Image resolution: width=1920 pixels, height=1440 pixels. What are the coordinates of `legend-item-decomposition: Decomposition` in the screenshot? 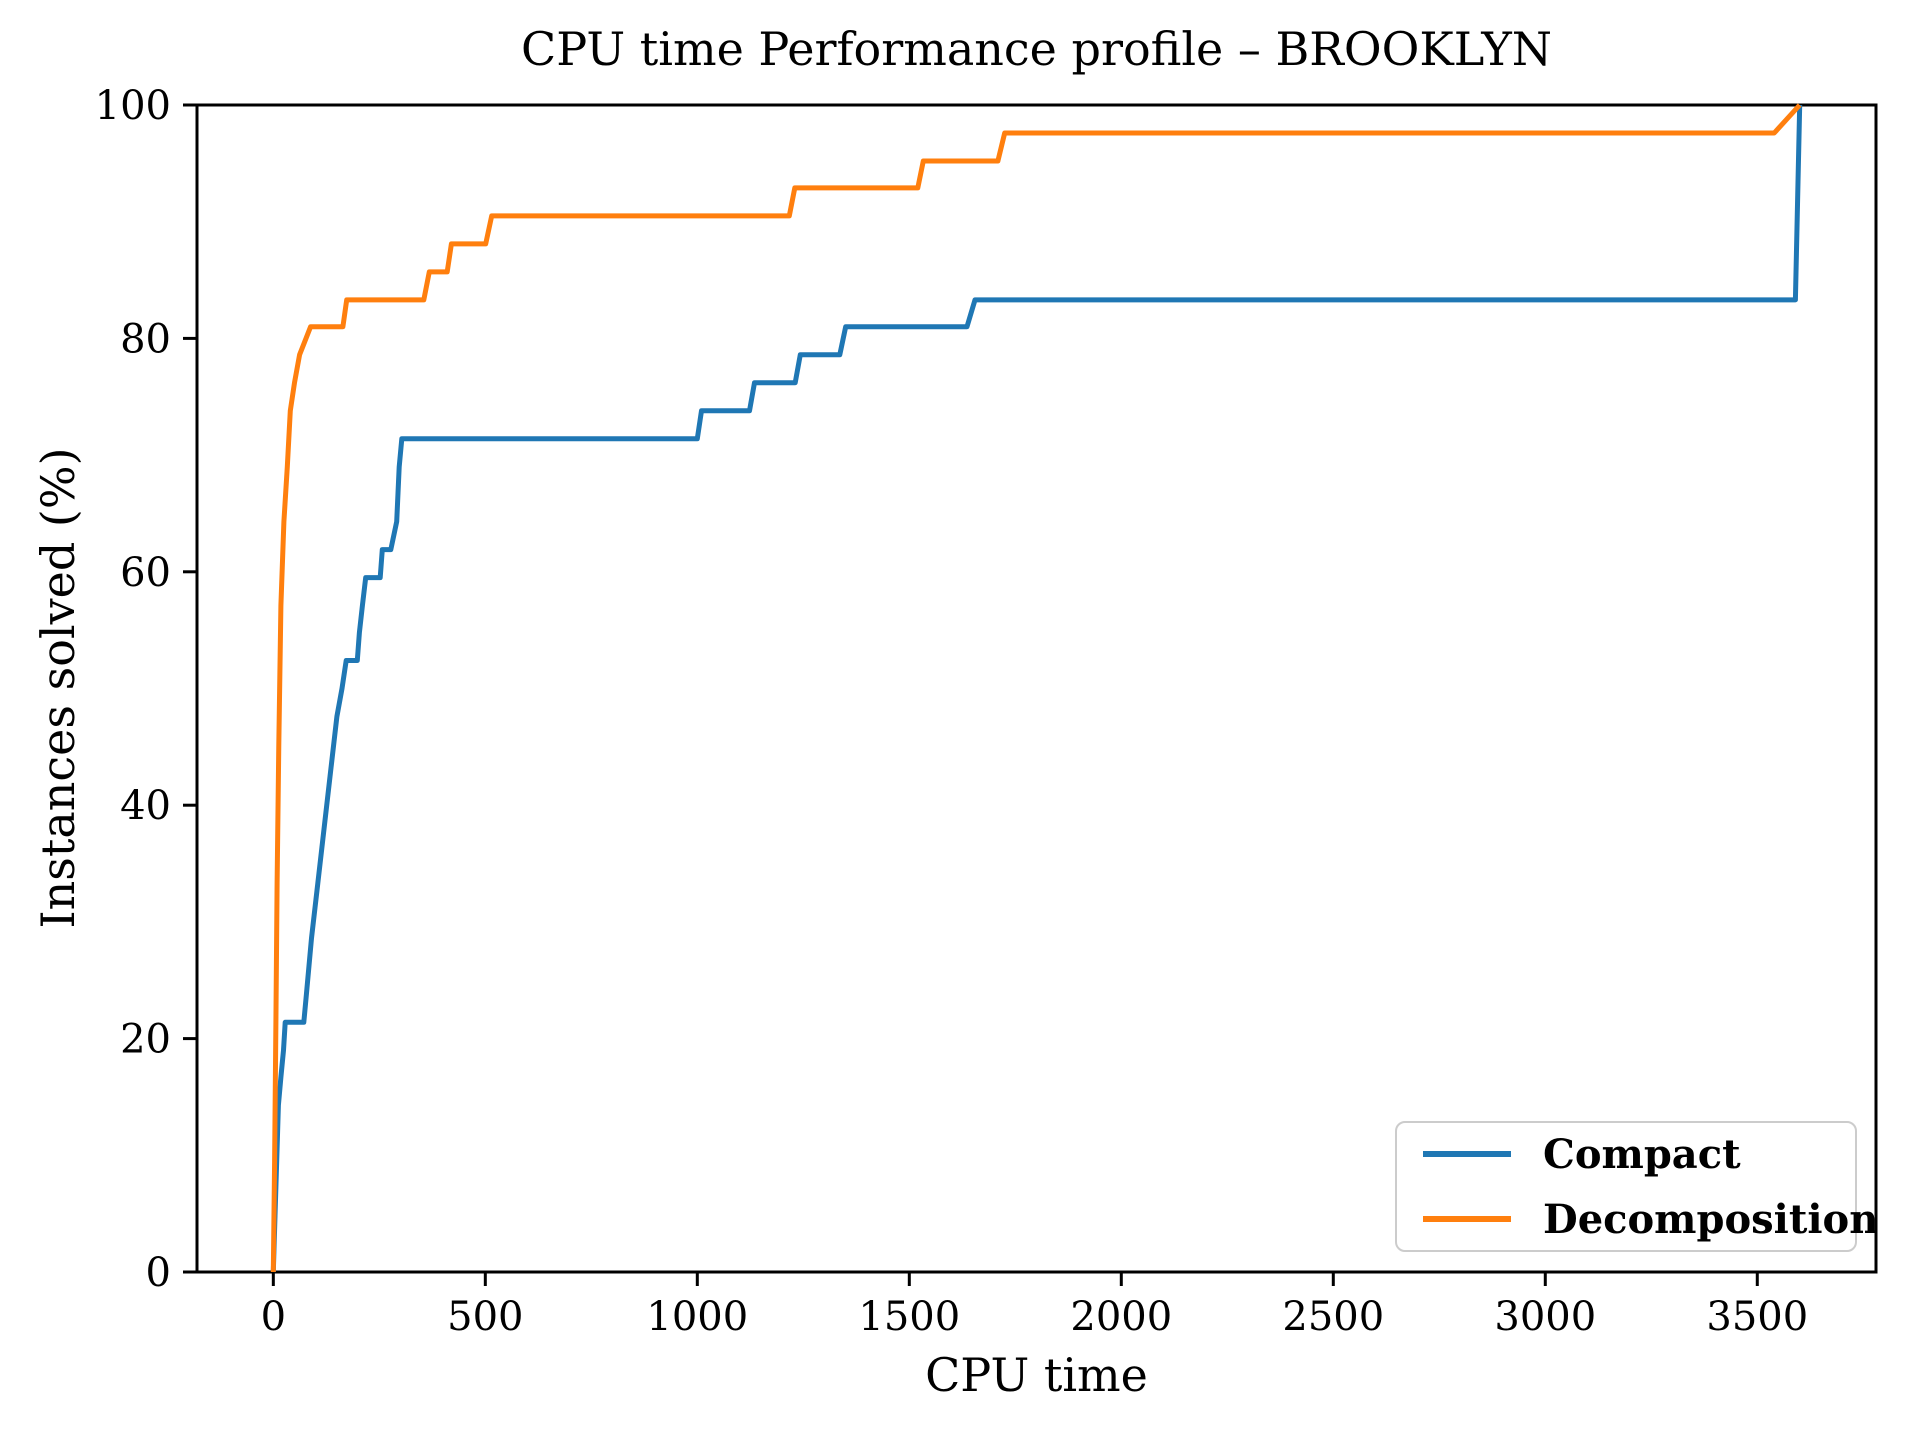 It's located at (1650, 1219).